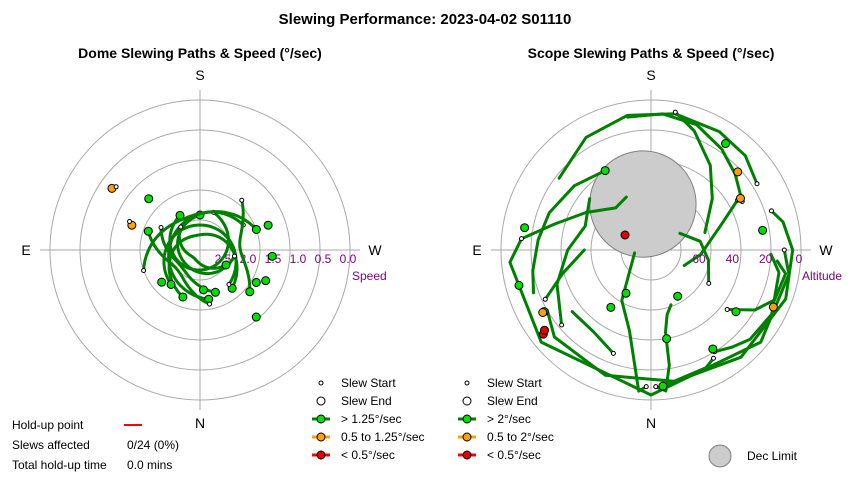 The width and height of the screenshot is (850, 480). I want to click on scope-compass-left: E, so click(476, 250).